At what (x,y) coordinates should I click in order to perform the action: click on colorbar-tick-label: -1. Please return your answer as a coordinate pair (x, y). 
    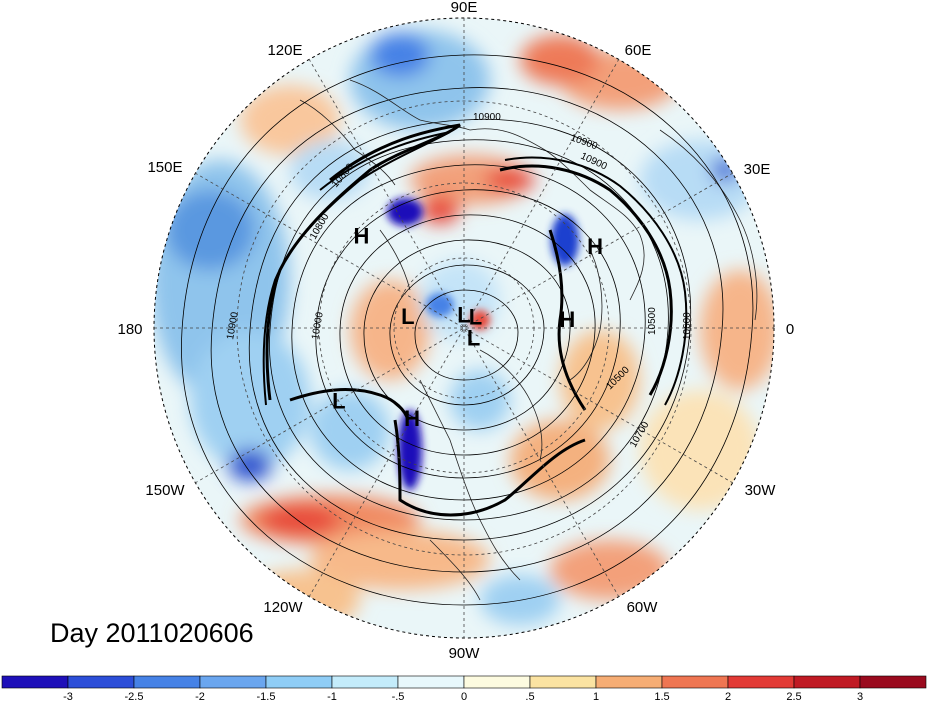
    Looking at the image, I should click on (332, 696).